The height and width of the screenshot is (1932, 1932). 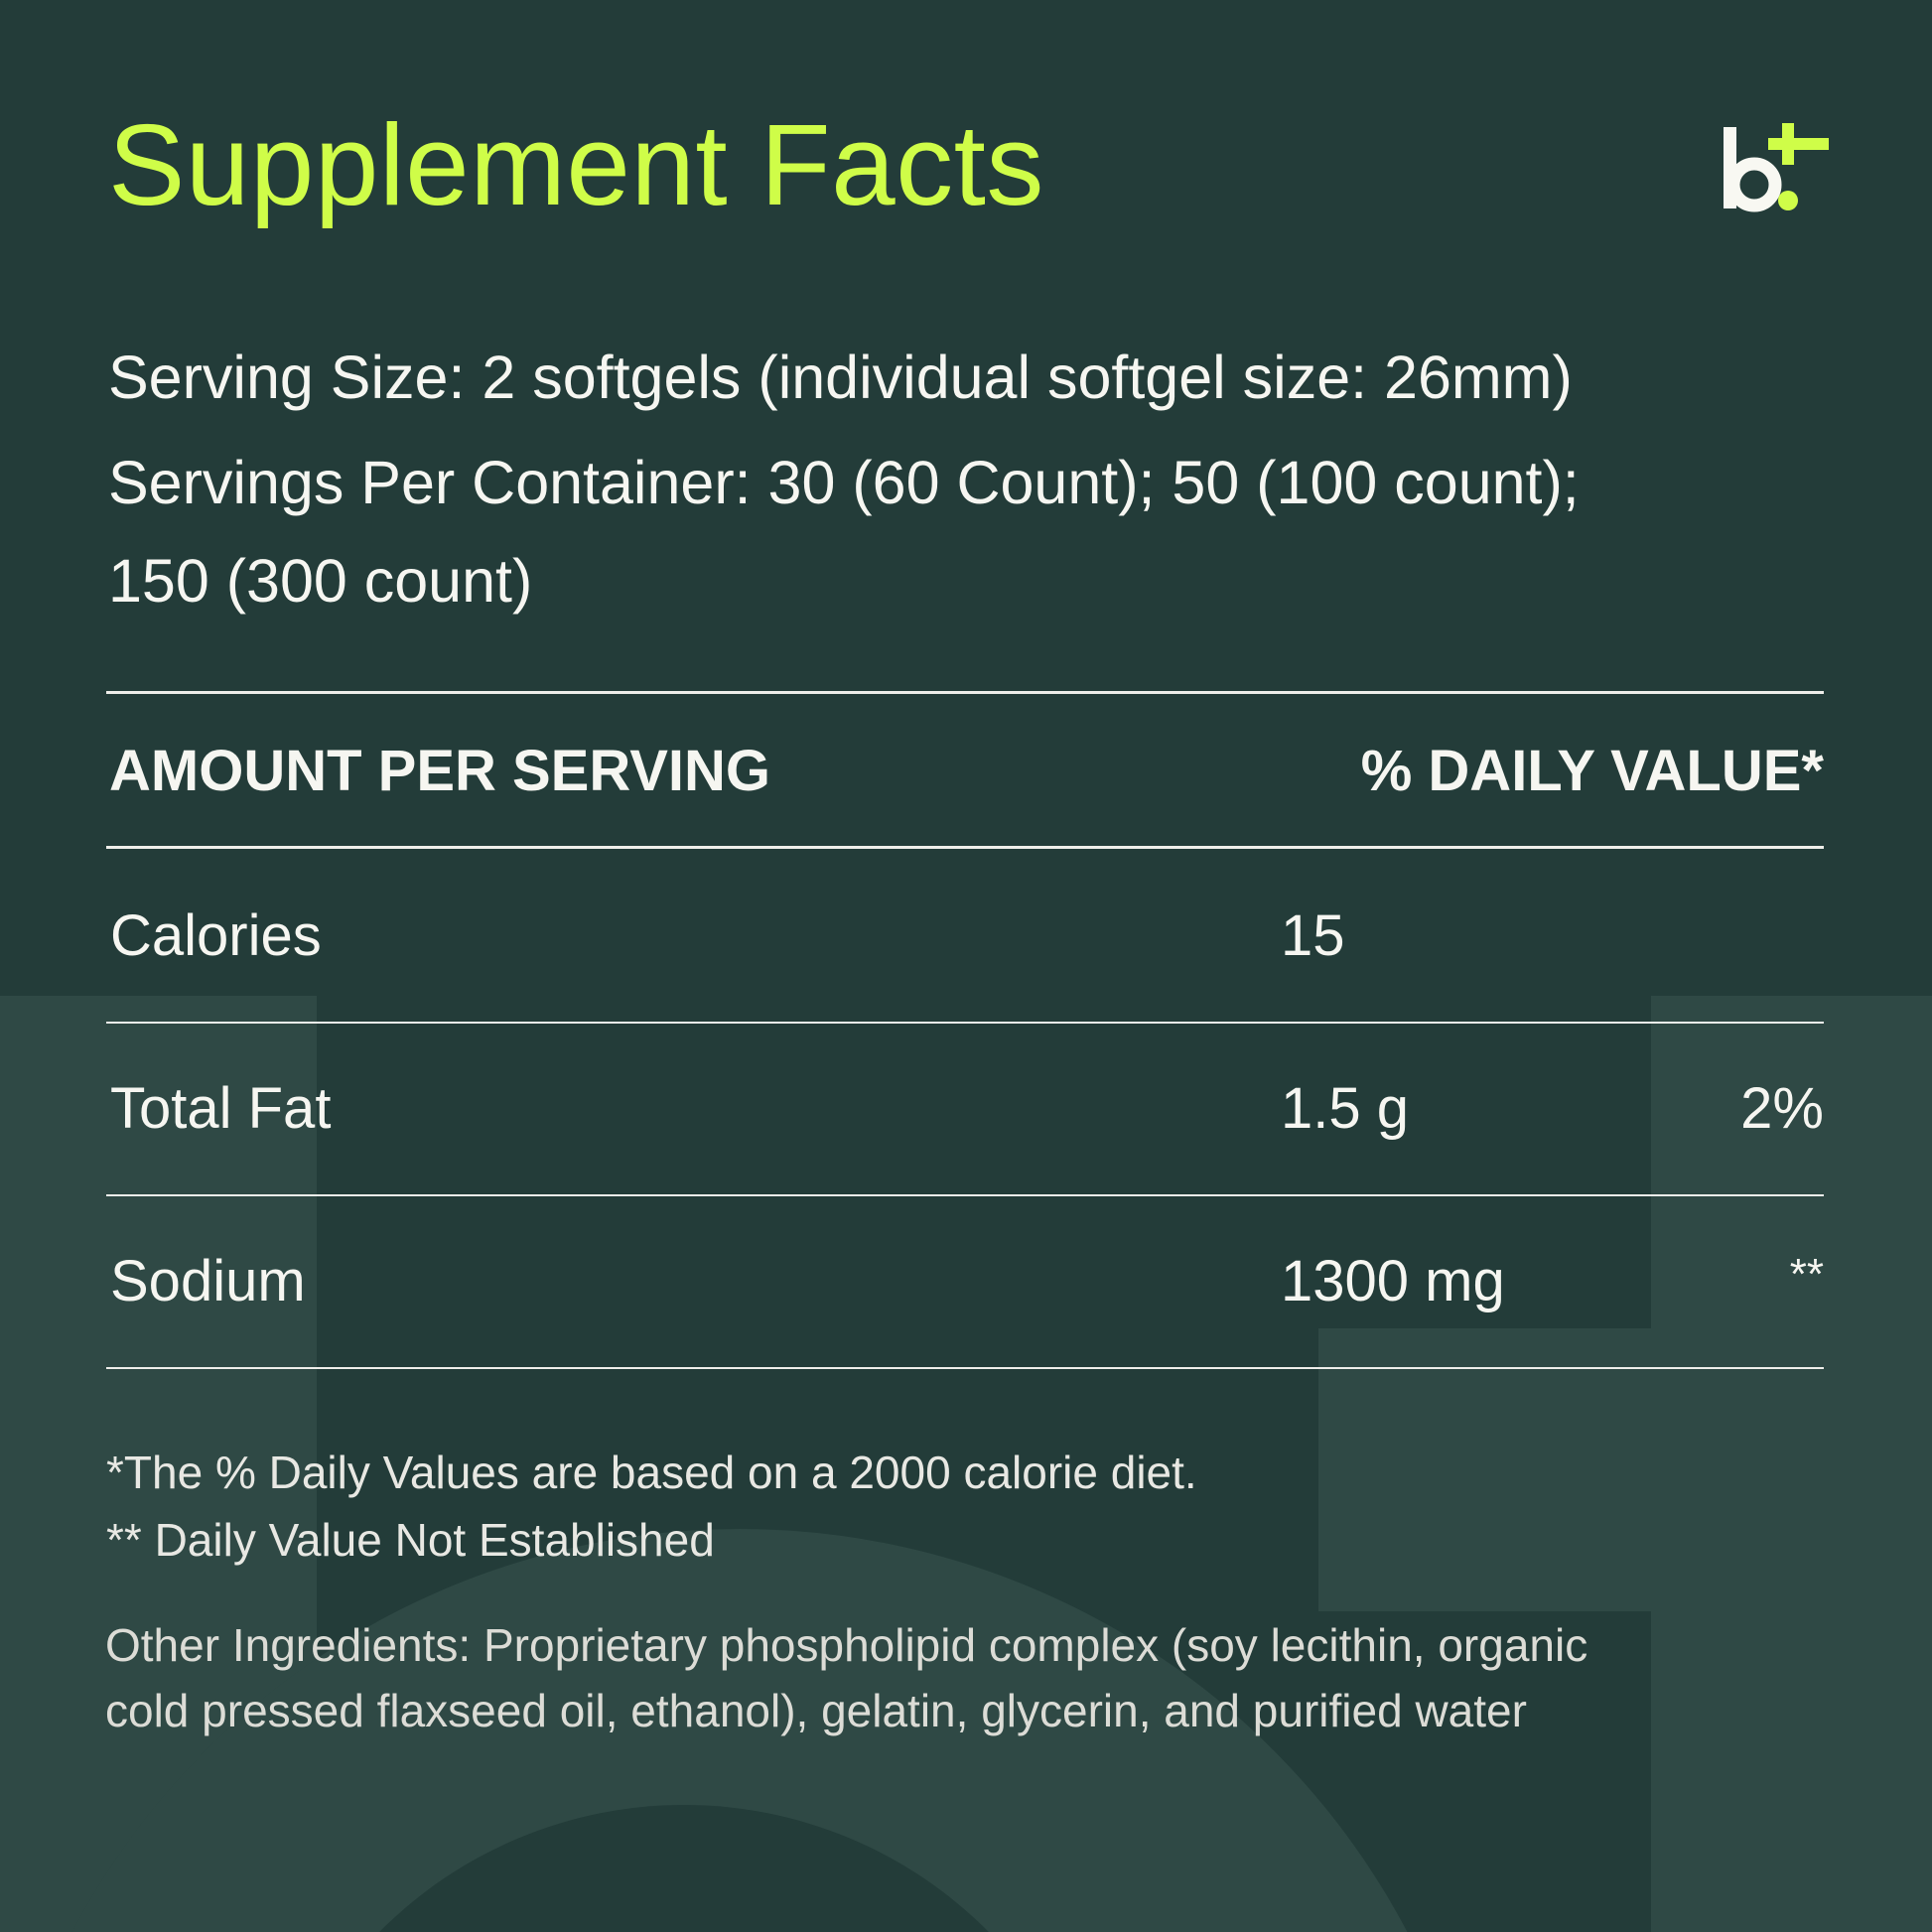 I want to click on watermark-plus-horizontal, so click(x=1485, y=1470).